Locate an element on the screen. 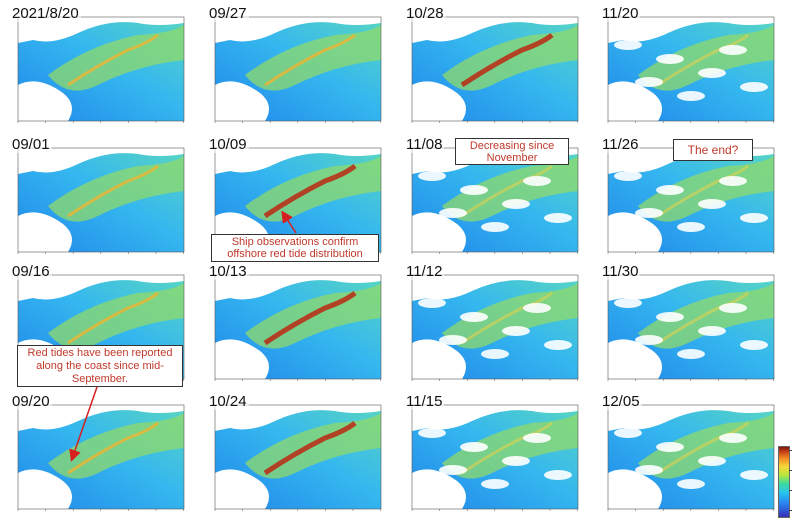 This screenshot has width=800, height=524. map-panel-10: 10/13 is located at coordinates (296, 325).